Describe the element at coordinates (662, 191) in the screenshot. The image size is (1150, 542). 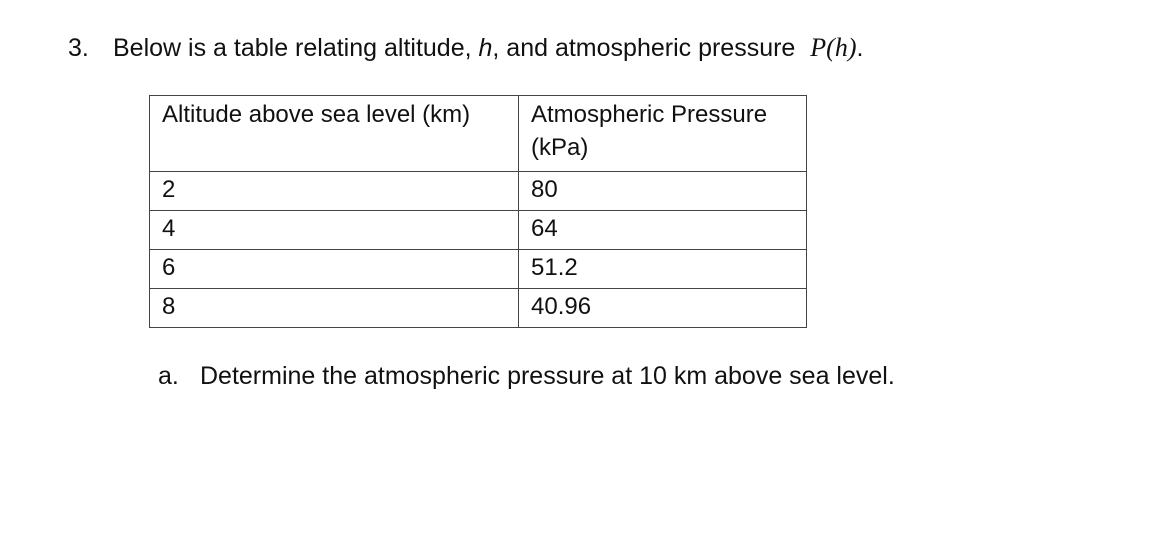
I see `cell-pressure: 80` at that location.